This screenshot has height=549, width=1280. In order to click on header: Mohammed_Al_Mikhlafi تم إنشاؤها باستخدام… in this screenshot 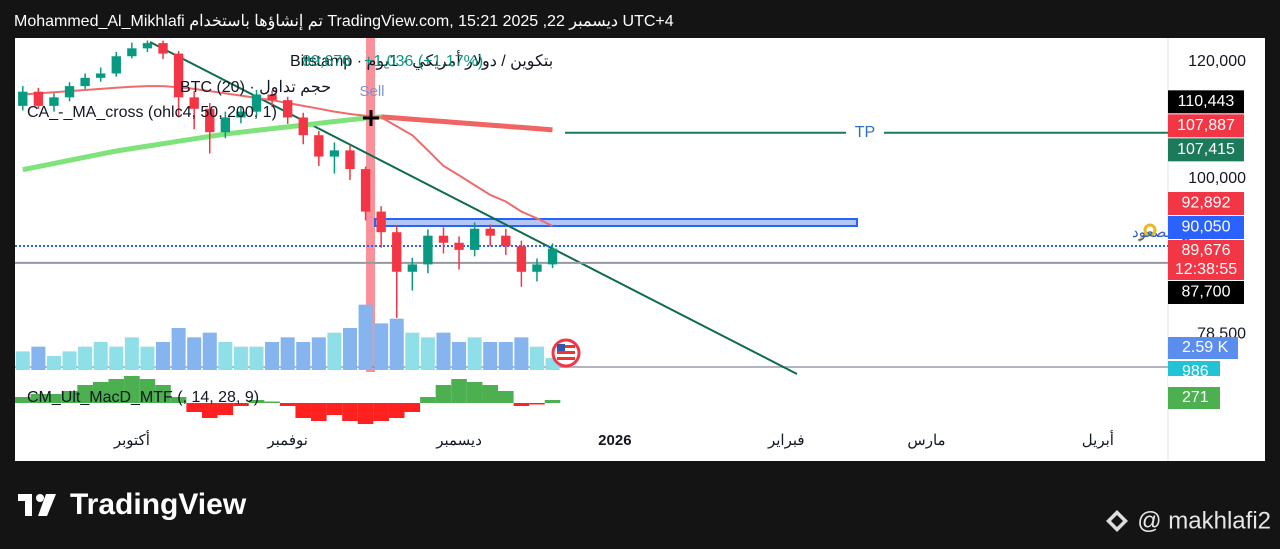, I will do `click(344, 21)`.